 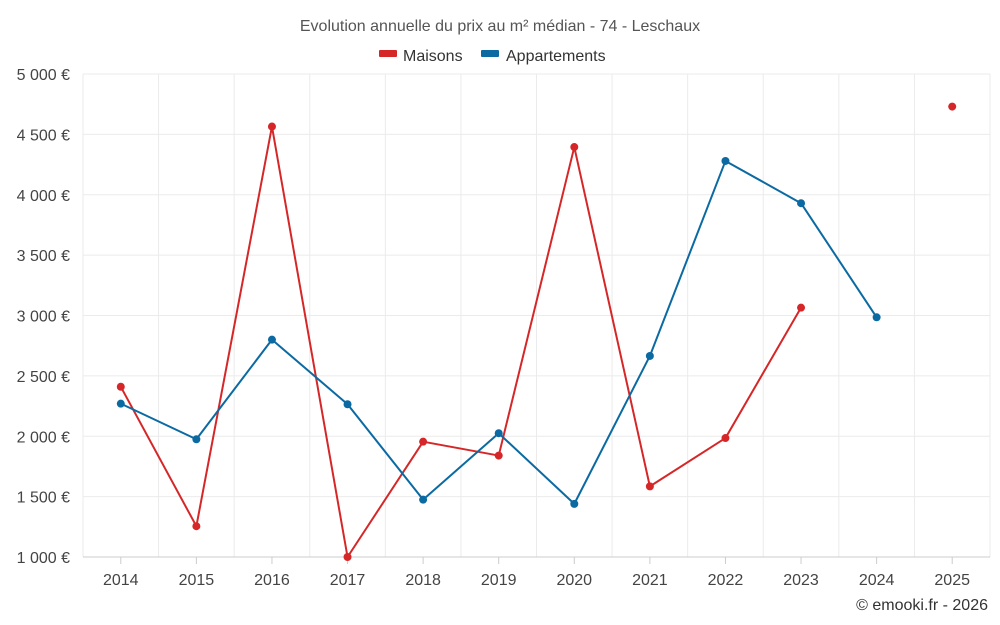 What do you see at coordinates (433, 56) in the screenshot?
I see `legend-label-maisons: Maisons` at bounding box center [433, 56].